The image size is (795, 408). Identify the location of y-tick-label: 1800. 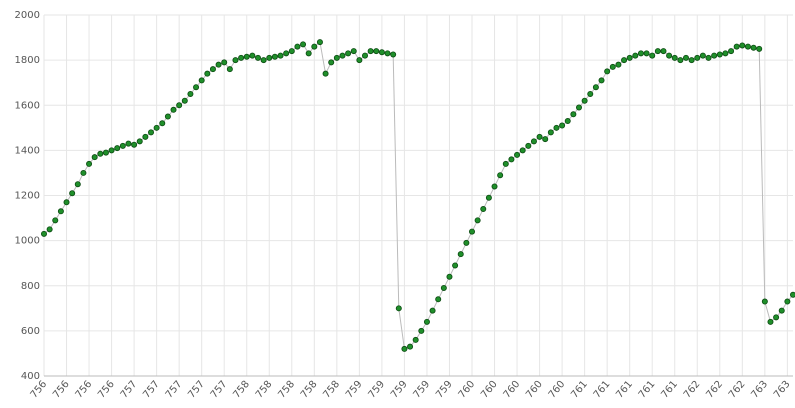
(27, 60).